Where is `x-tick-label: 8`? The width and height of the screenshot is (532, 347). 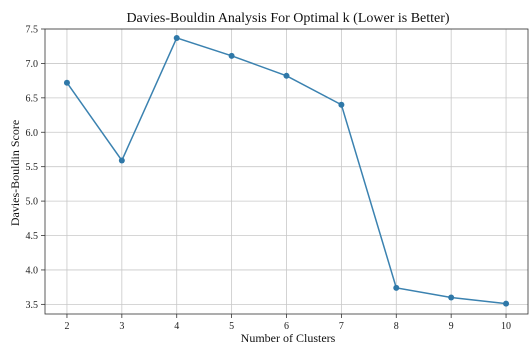
x-tick-label: 8 is located at coordinates (396, 326).